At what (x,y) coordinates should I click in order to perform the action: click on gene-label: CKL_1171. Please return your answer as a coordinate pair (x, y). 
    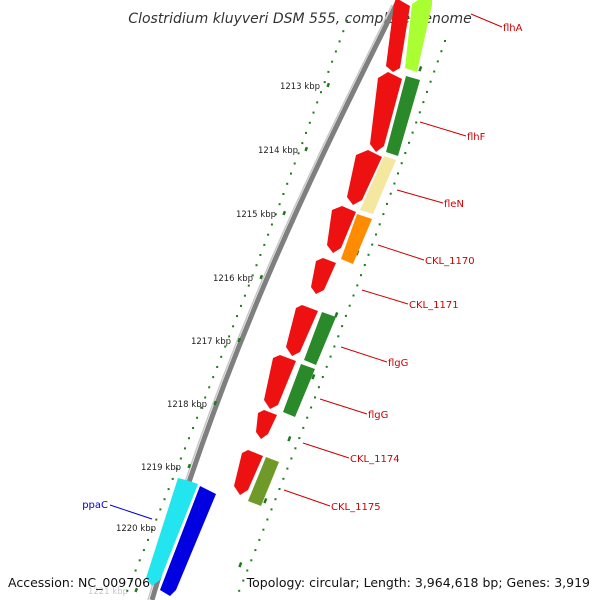
    Looking at the image, I should click on (434, 305).